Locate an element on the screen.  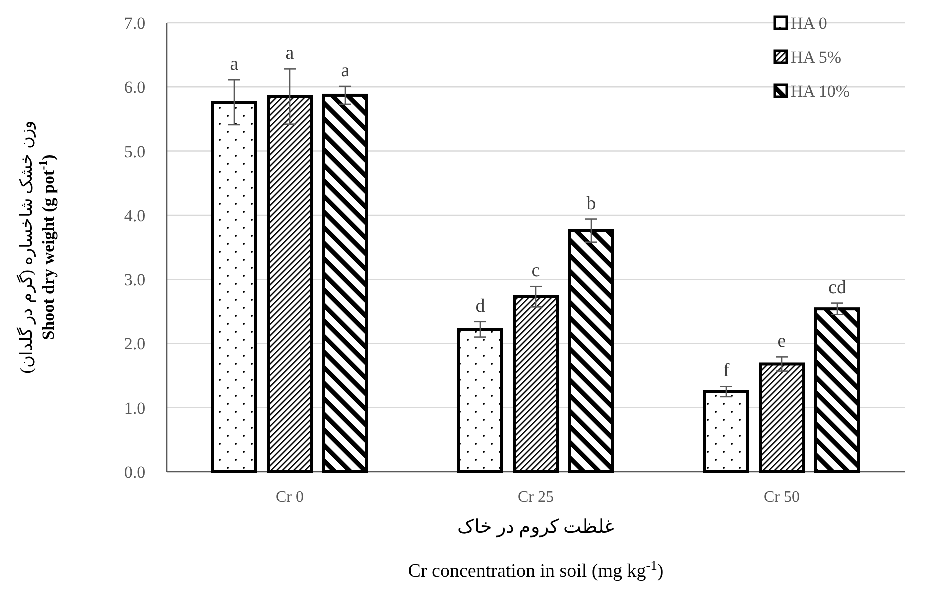
legend-label: HA 10% is located at coordinates (820, 91).